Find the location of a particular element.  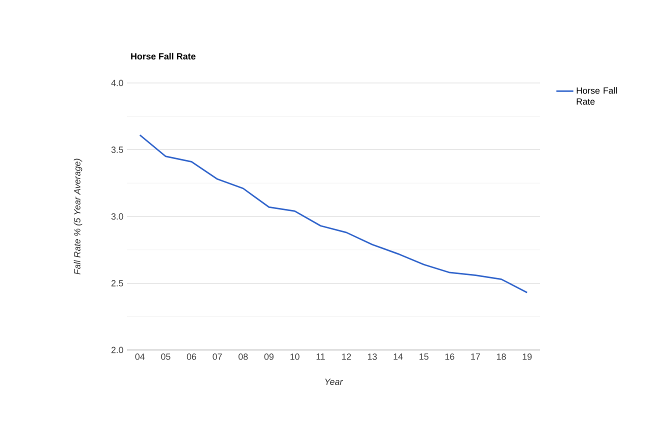

x-tick-label: 14 is located at coordinates (398, 357).